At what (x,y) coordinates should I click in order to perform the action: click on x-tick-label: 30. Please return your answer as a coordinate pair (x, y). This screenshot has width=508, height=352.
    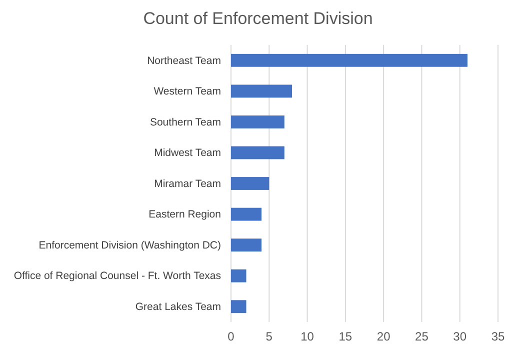
    Looking at the image, I should click on (460, 337).